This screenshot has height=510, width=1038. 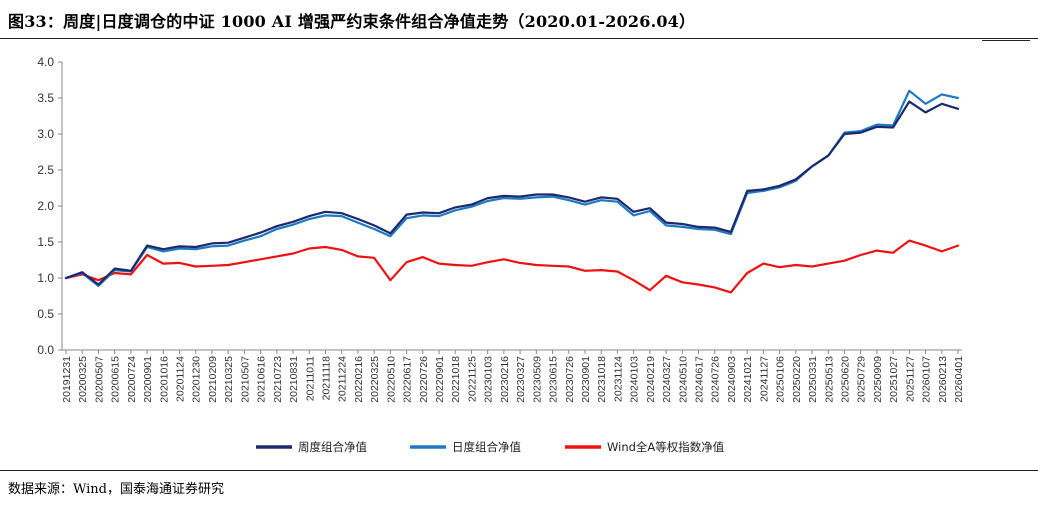 What do you see at coordinates (45, 170) in the screenshot?
I see `y-tick-label: 2.5` at bounding box center [45, 170].